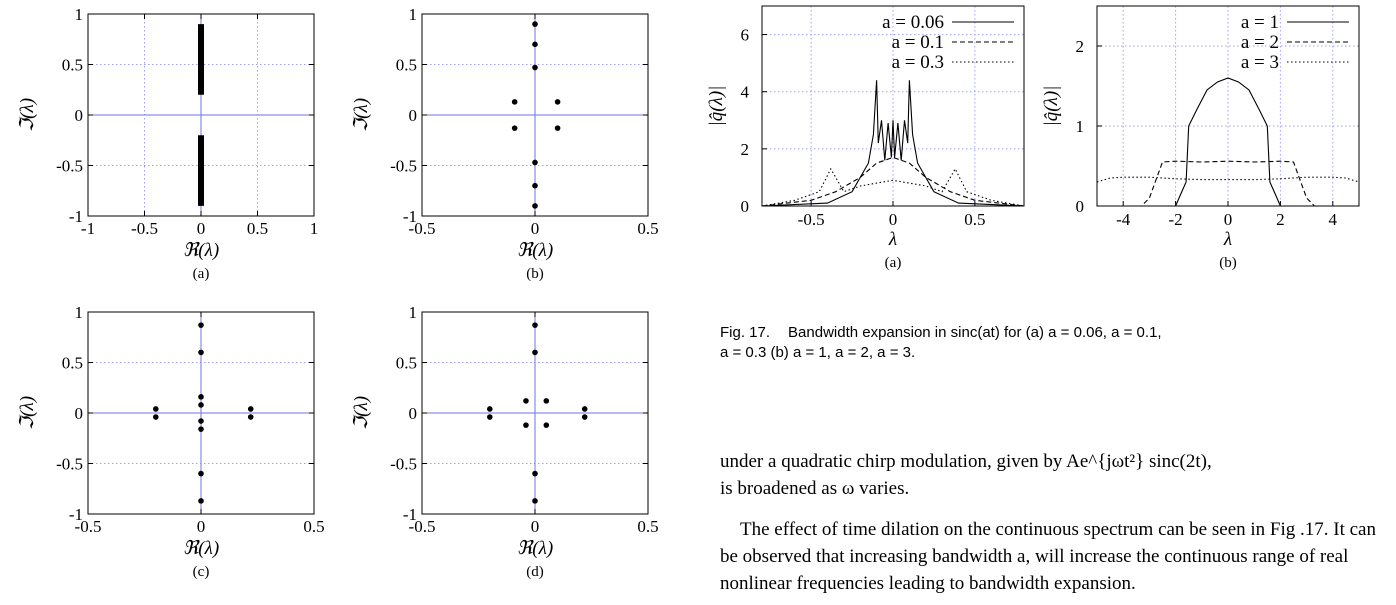 This screenshot has height=605, width=1396. Describe the element at coordinates (815, 488) in the screenshot. I see `paragraph-line-2: is broadened as ω varies.` at that location.